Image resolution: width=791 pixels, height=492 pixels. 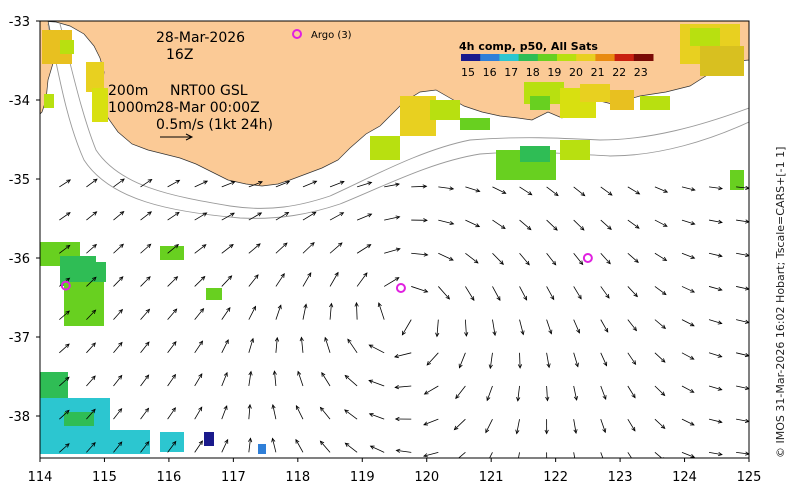 What do you see at coordinates (19, 101) in the screenshot?
I see `lat-tick-label: -34` at bounding box center [19, 101].